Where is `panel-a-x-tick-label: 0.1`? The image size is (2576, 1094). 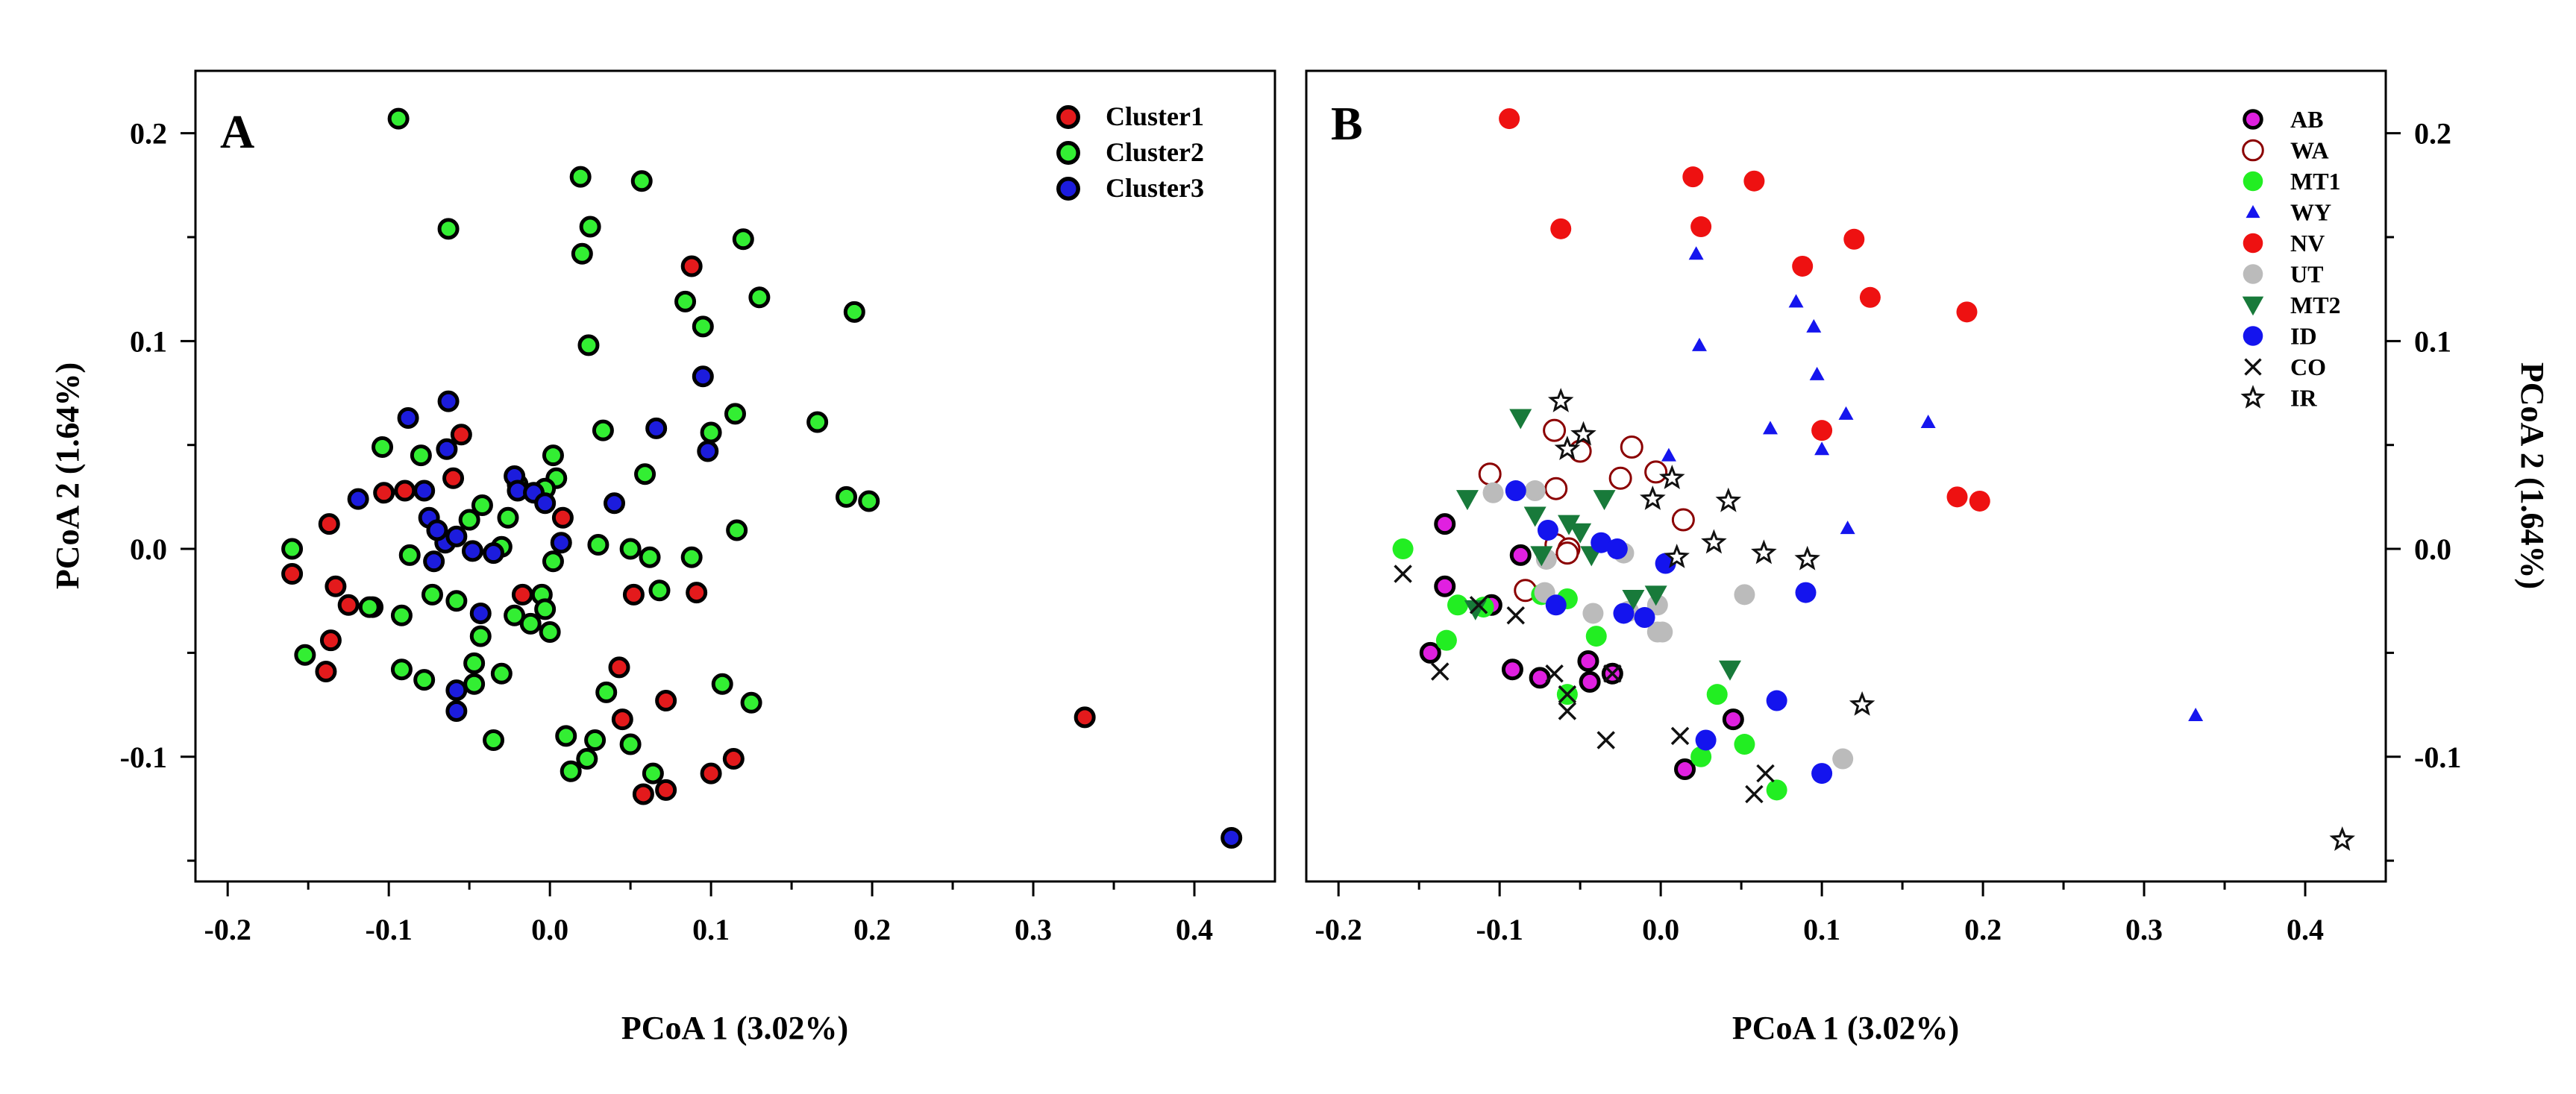 panel-a-x-tick-label: 0.1 is located at coordinates (711, 929).